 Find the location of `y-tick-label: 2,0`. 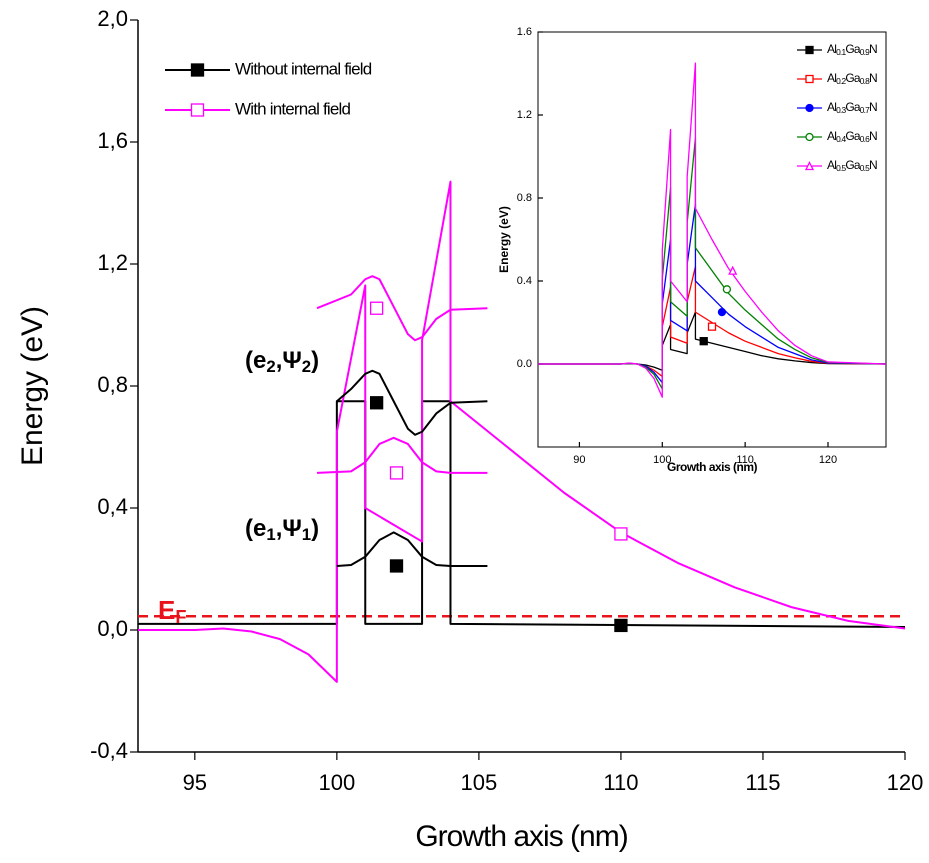

y-tick-label: 2,0 is located at coordinates (112, 18).